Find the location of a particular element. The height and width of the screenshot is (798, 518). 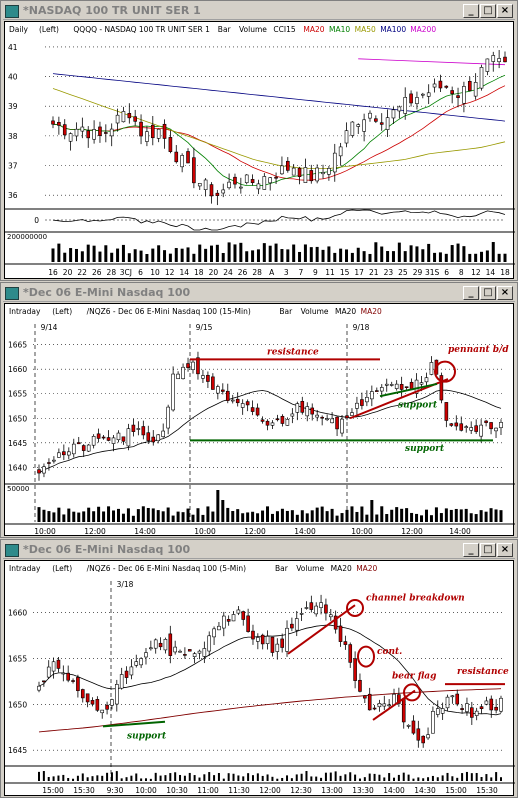

legend-item: MA20 is located at coordinates (341, 568).